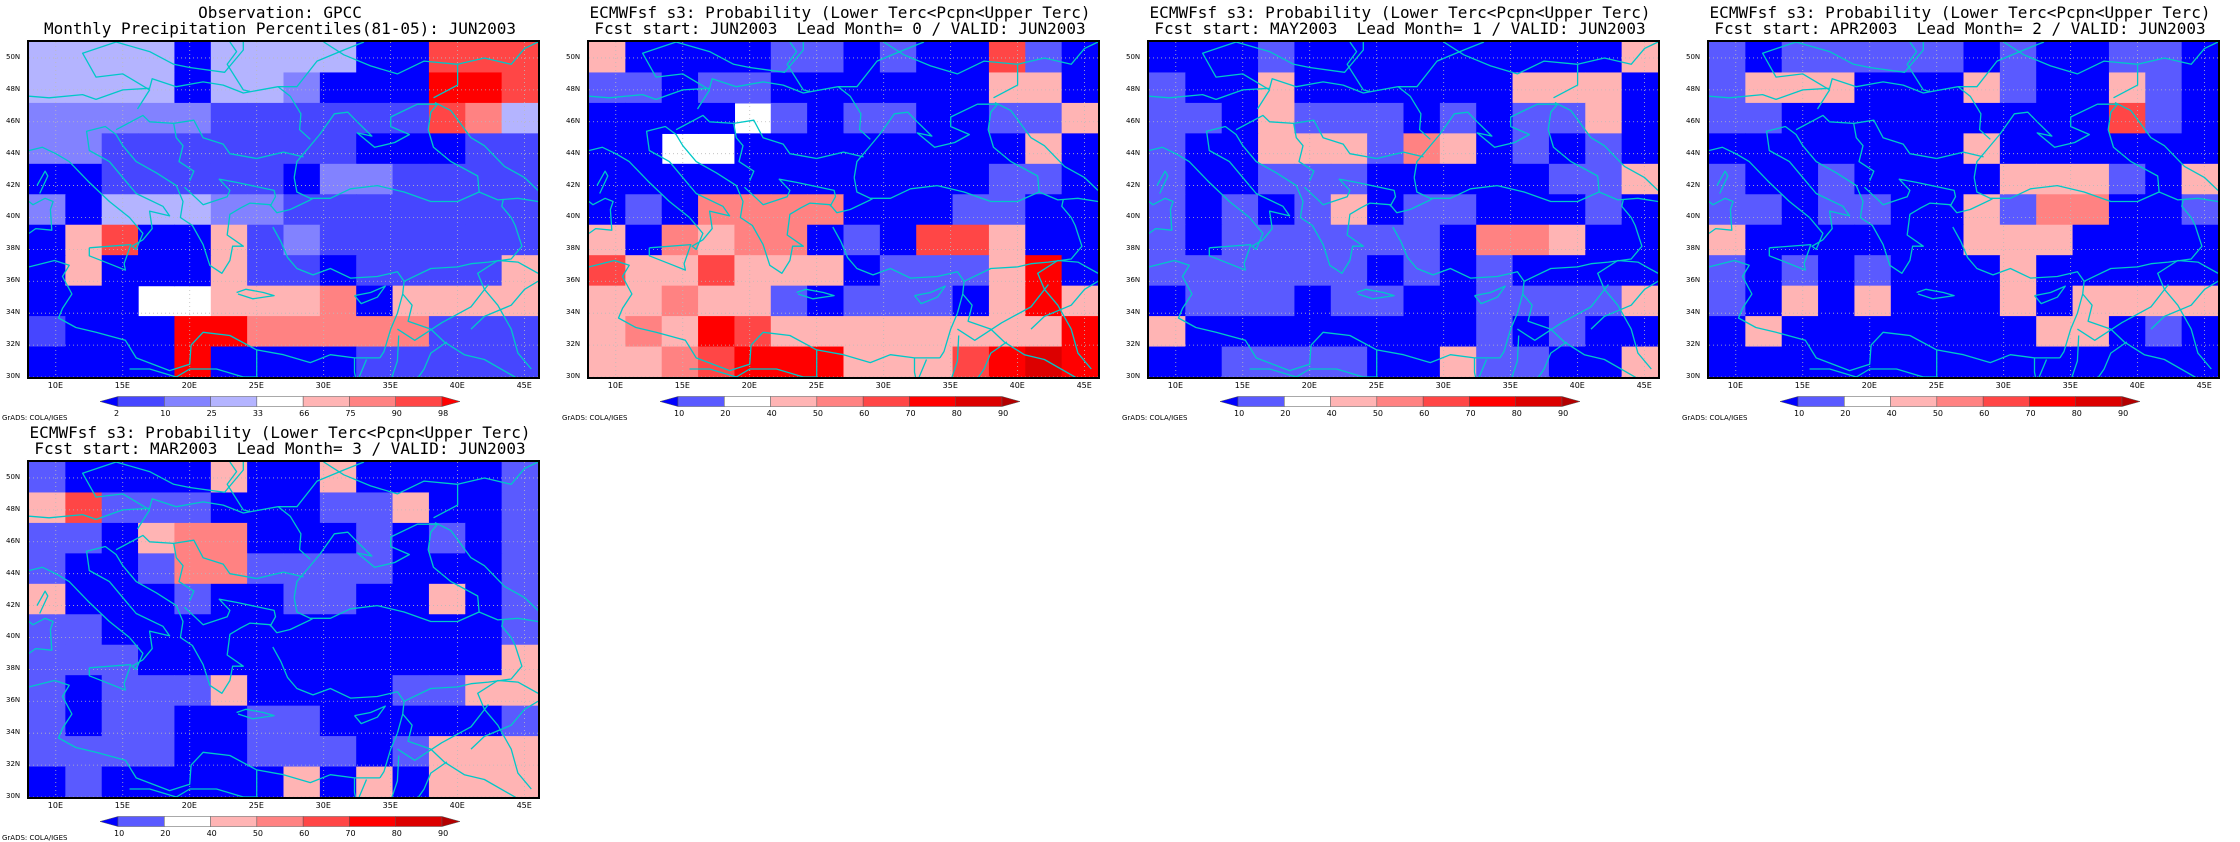 This screenshot has width=2240, height=842. Describe the element at coordinates (13, 796) in the screenshot. I see `lat-tick-label: 30N` at that location.